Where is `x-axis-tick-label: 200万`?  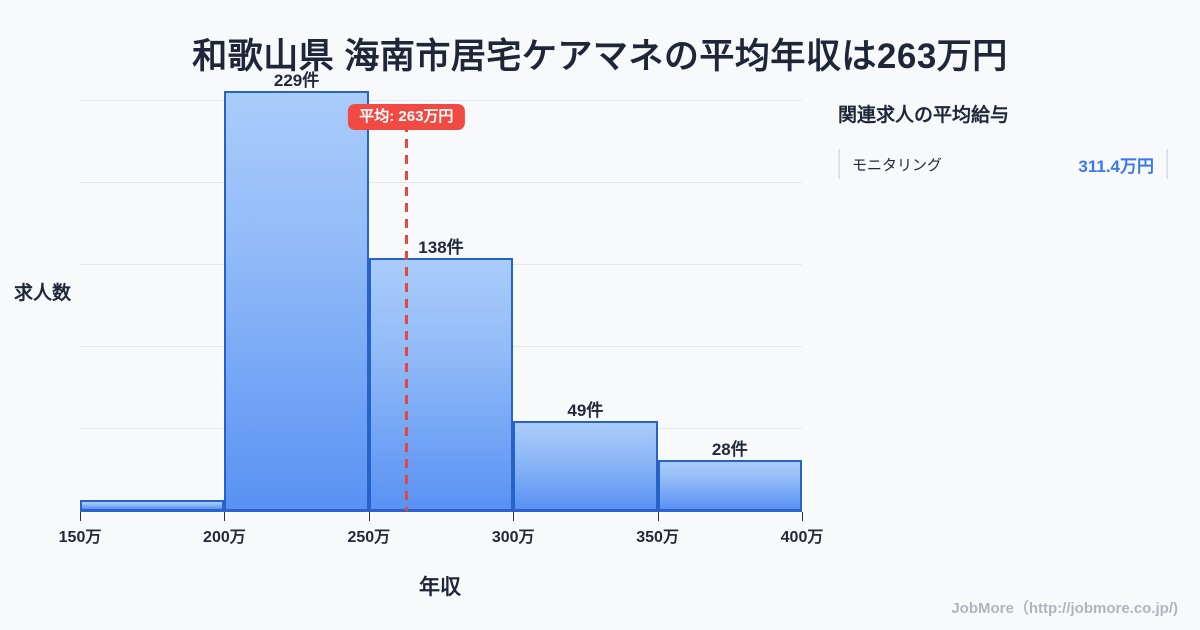
x-axis-tick-label: 200万 is located at coordinates (224, 537).